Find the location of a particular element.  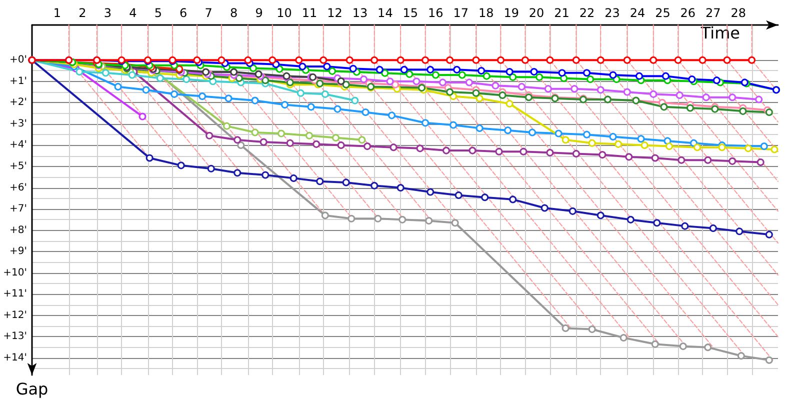

x-tick-label: 10 is located at coordinates (284, 13).